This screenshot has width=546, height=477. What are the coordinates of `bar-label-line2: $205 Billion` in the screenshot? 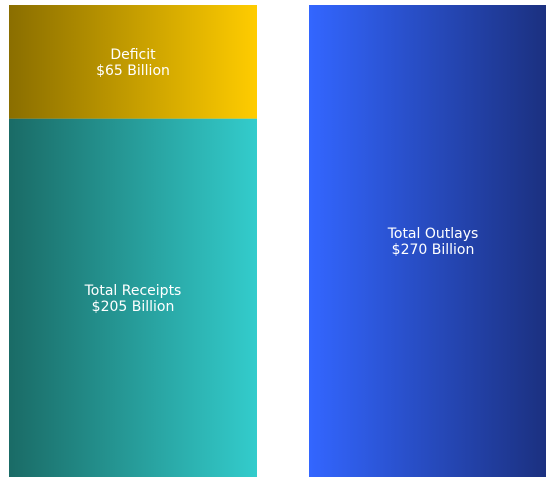 It's located at (133, 307).